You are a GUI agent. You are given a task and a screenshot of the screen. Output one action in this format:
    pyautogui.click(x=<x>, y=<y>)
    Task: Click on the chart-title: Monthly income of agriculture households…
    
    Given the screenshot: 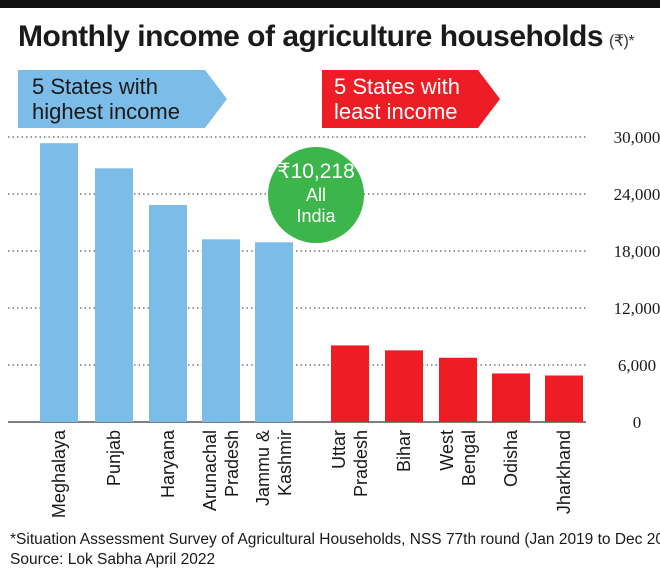 What is the action you would take?
    pyautogui.click(x=326, y=37)
    